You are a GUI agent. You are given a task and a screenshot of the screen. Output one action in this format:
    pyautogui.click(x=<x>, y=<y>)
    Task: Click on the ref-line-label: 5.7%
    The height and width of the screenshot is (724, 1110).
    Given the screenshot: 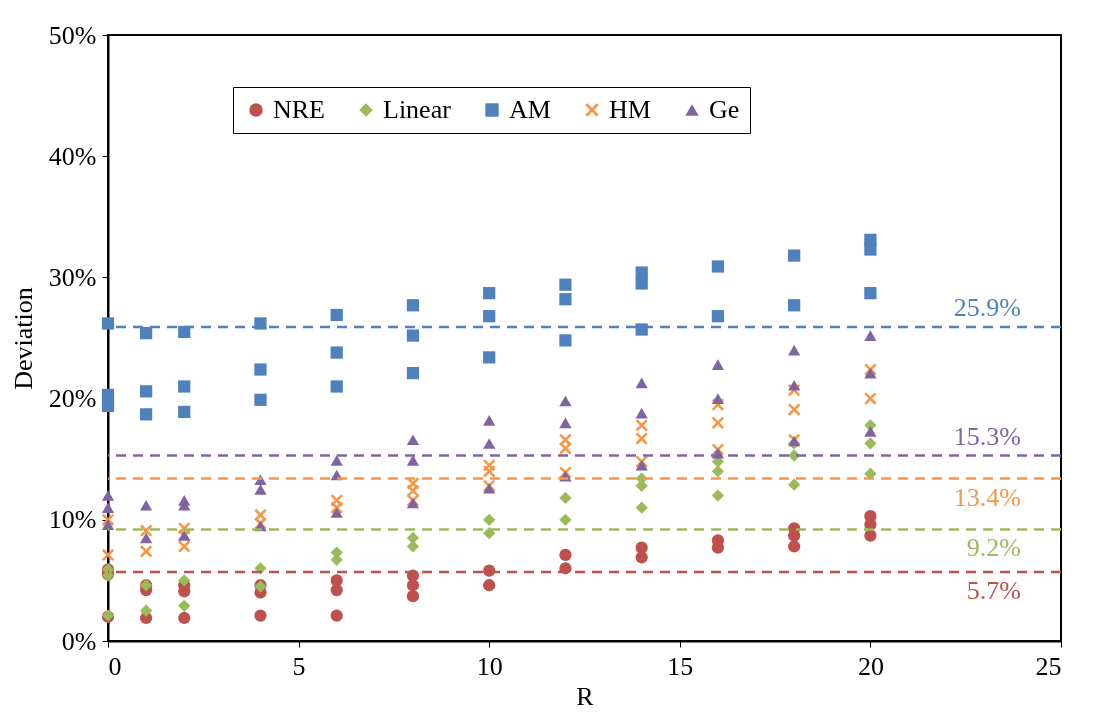 What is the action you would take?
    pyautogui.click(x=993, y=590)
    